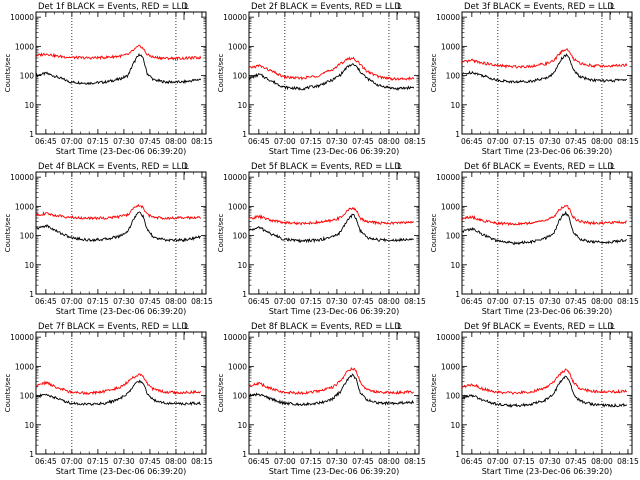 The height and width of the screenshot is (480, 640). I want to click on chart-title: Det 9f BLACK = Events, RED = LLD, so click(539, 327).